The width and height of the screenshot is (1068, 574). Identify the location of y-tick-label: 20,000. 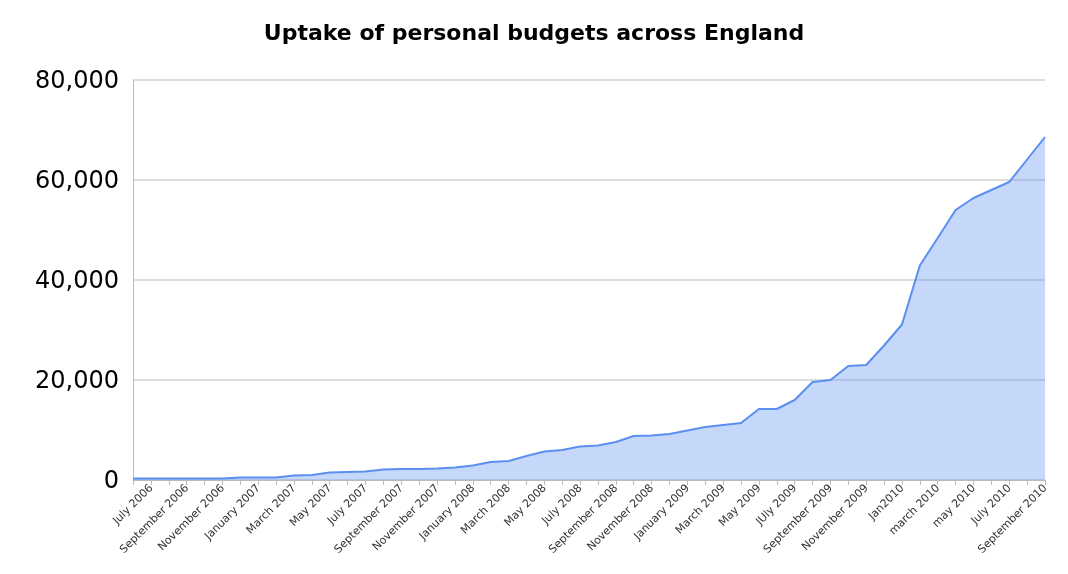
(77, 380).